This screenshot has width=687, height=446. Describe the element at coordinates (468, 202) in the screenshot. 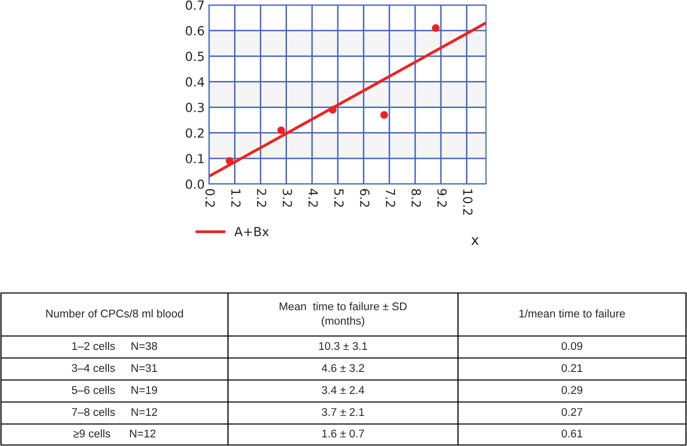

I see `x-tick-label: 10.2` at that location.